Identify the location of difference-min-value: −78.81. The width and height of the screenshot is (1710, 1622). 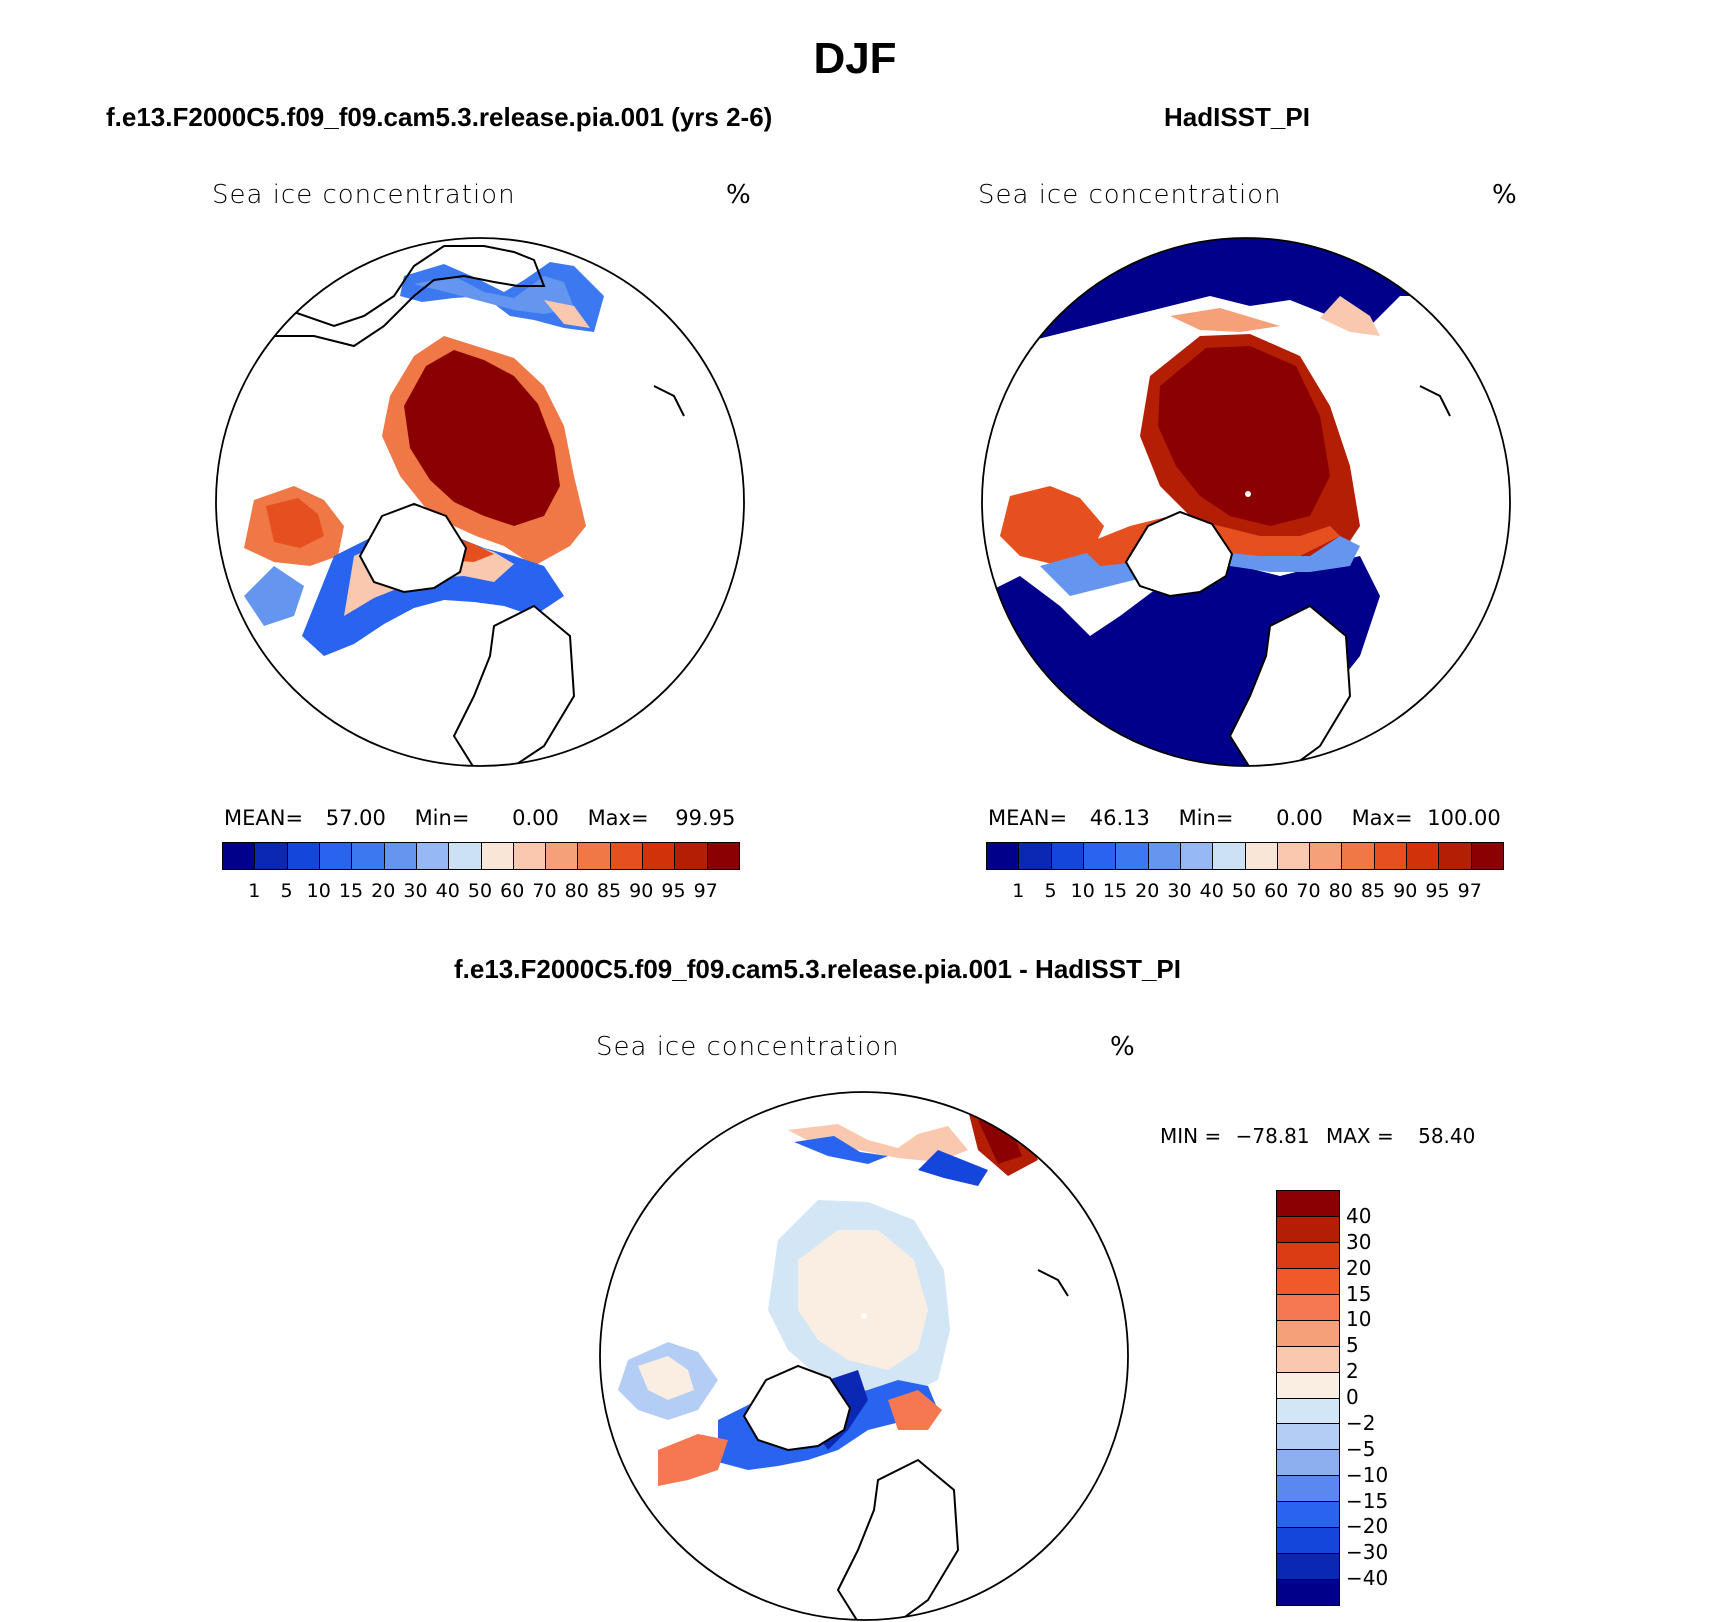
(1272, 1136).